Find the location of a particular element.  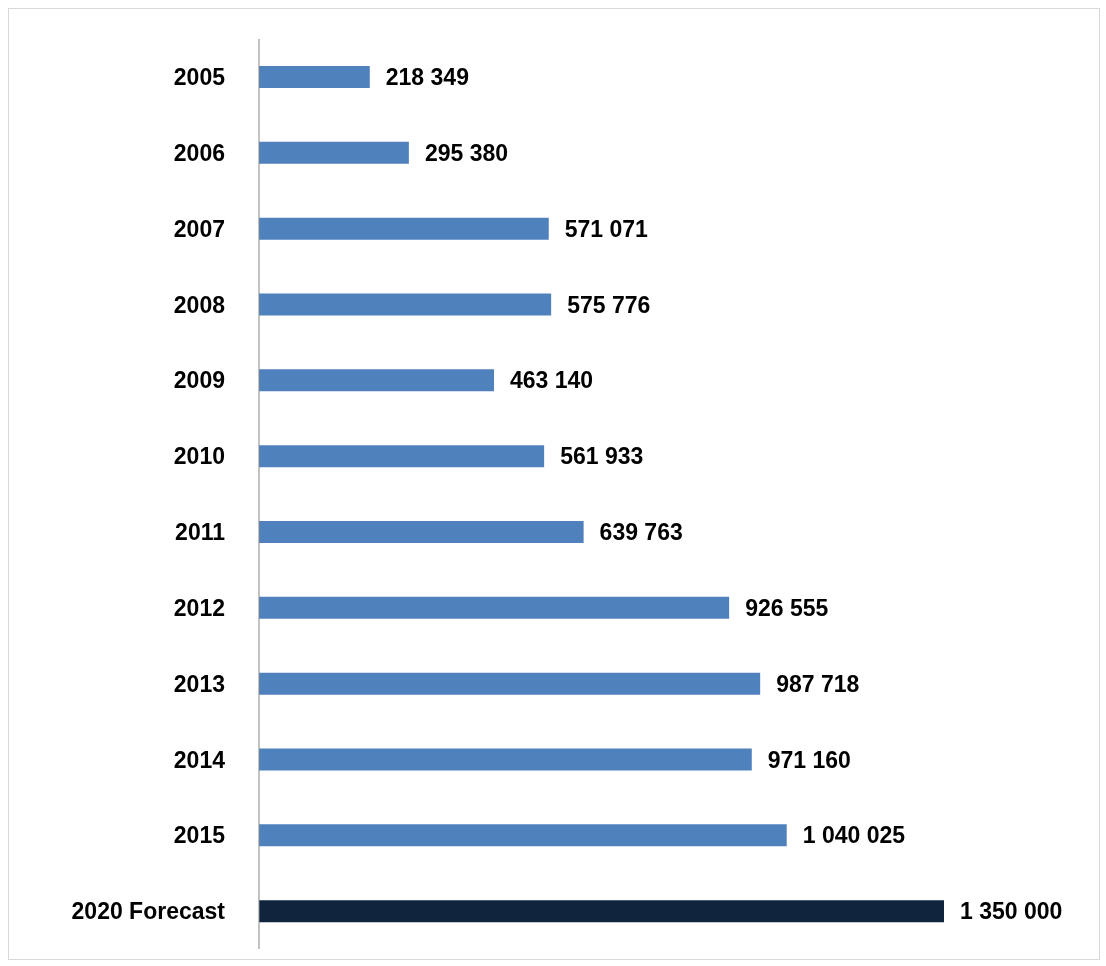

data-label: 561 933 is located at coordinates (602, 456).